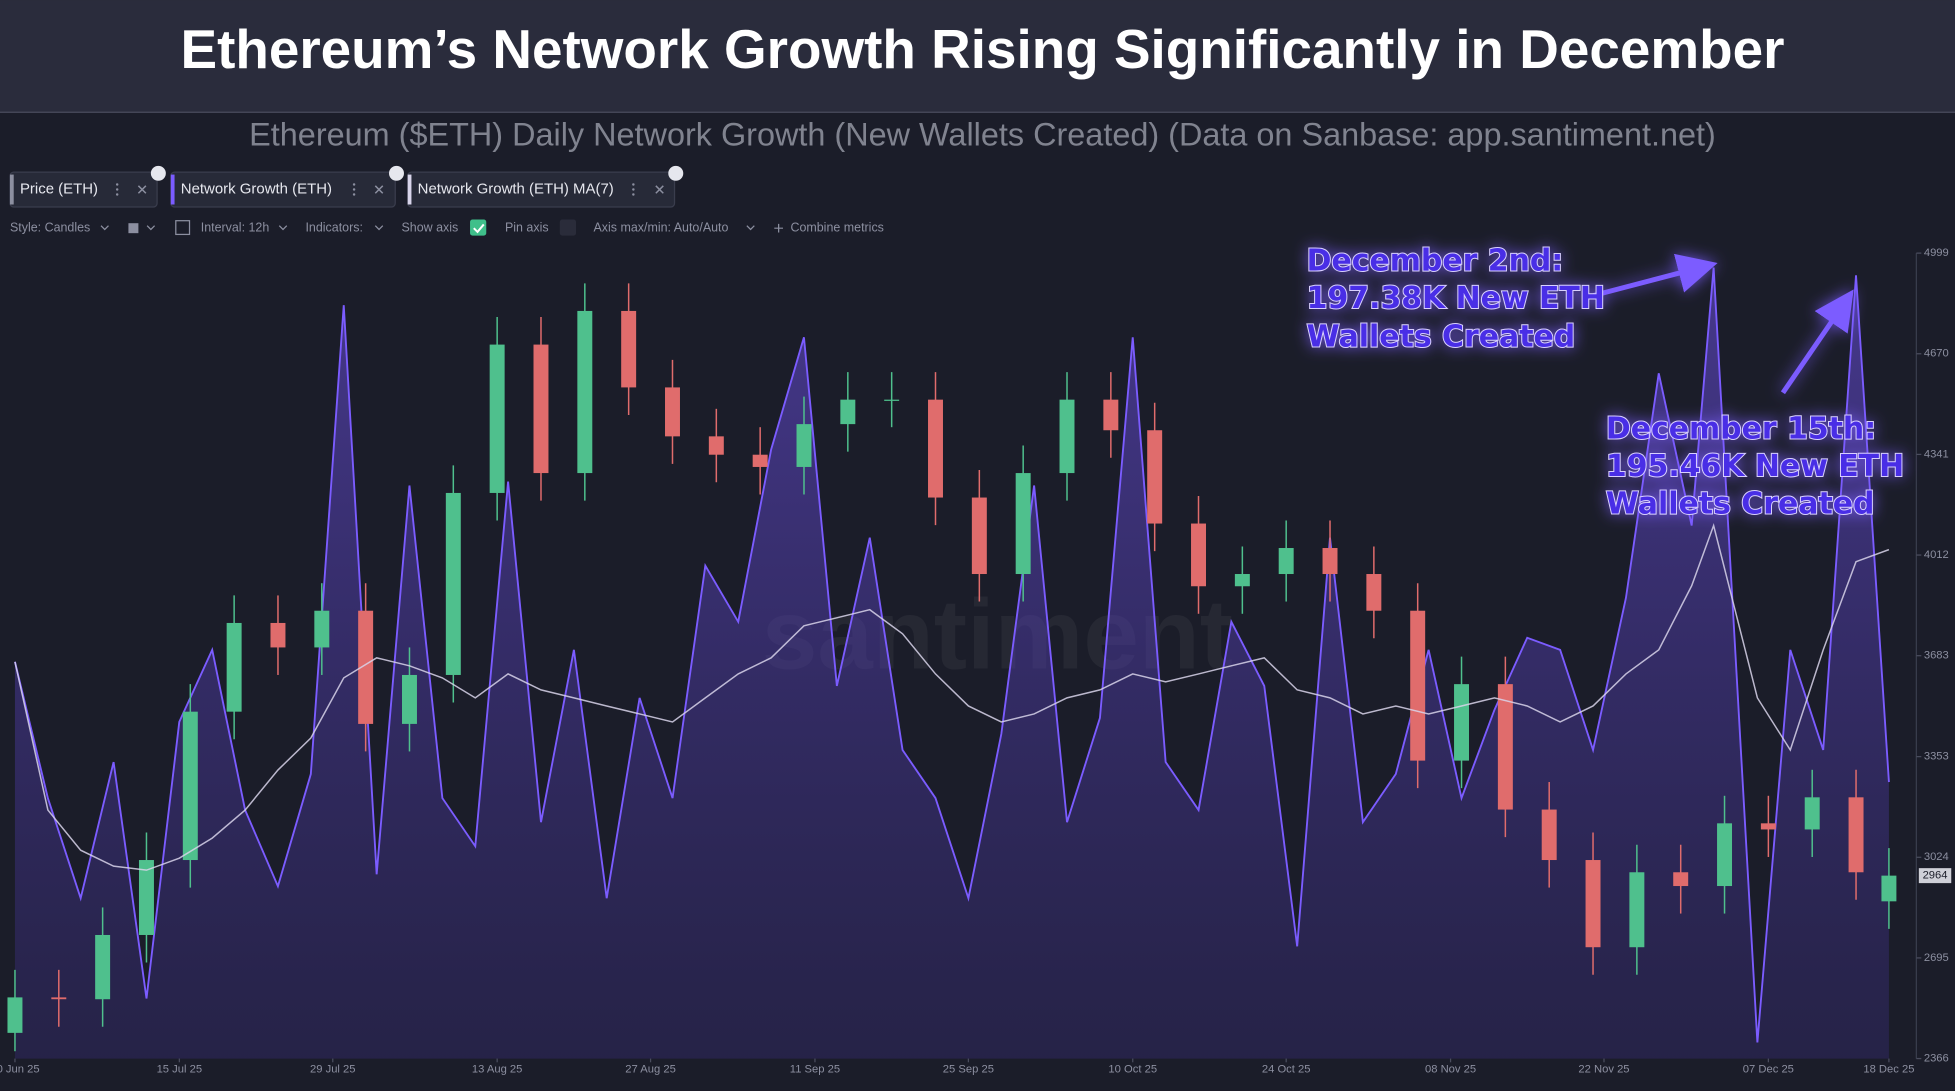 Image resolution: width=1955 pixels, height=1091 pixels. What do you see at coordinates (235, 227) in the screenshot?
I see `toolbar-interval: Interval: 12h` at bounding box center [235, 227].